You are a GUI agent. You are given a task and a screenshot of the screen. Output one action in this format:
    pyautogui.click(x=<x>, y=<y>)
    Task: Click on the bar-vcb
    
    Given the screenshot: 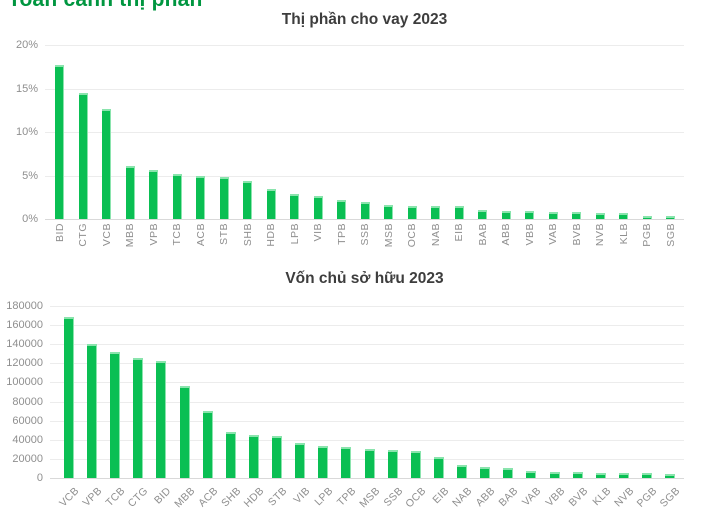 What is the action you would take?
    pyautogui.click(x=106, y=164)
    